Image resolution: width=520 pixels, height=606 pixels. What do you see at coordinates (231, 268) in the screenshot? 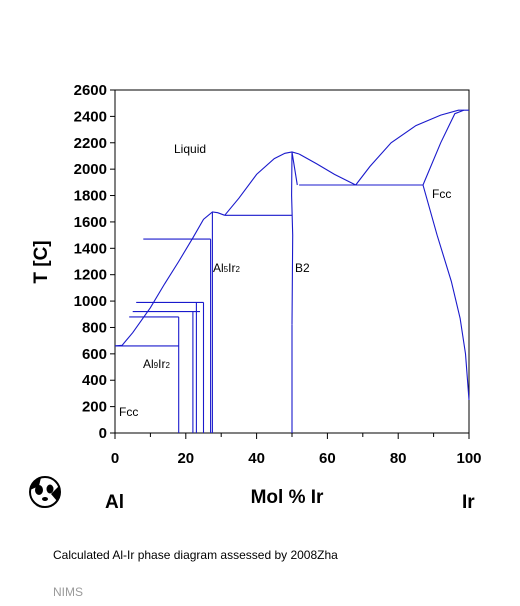
I see `al5ir2-formula-b: Ir` at bounding box center [231, 268].